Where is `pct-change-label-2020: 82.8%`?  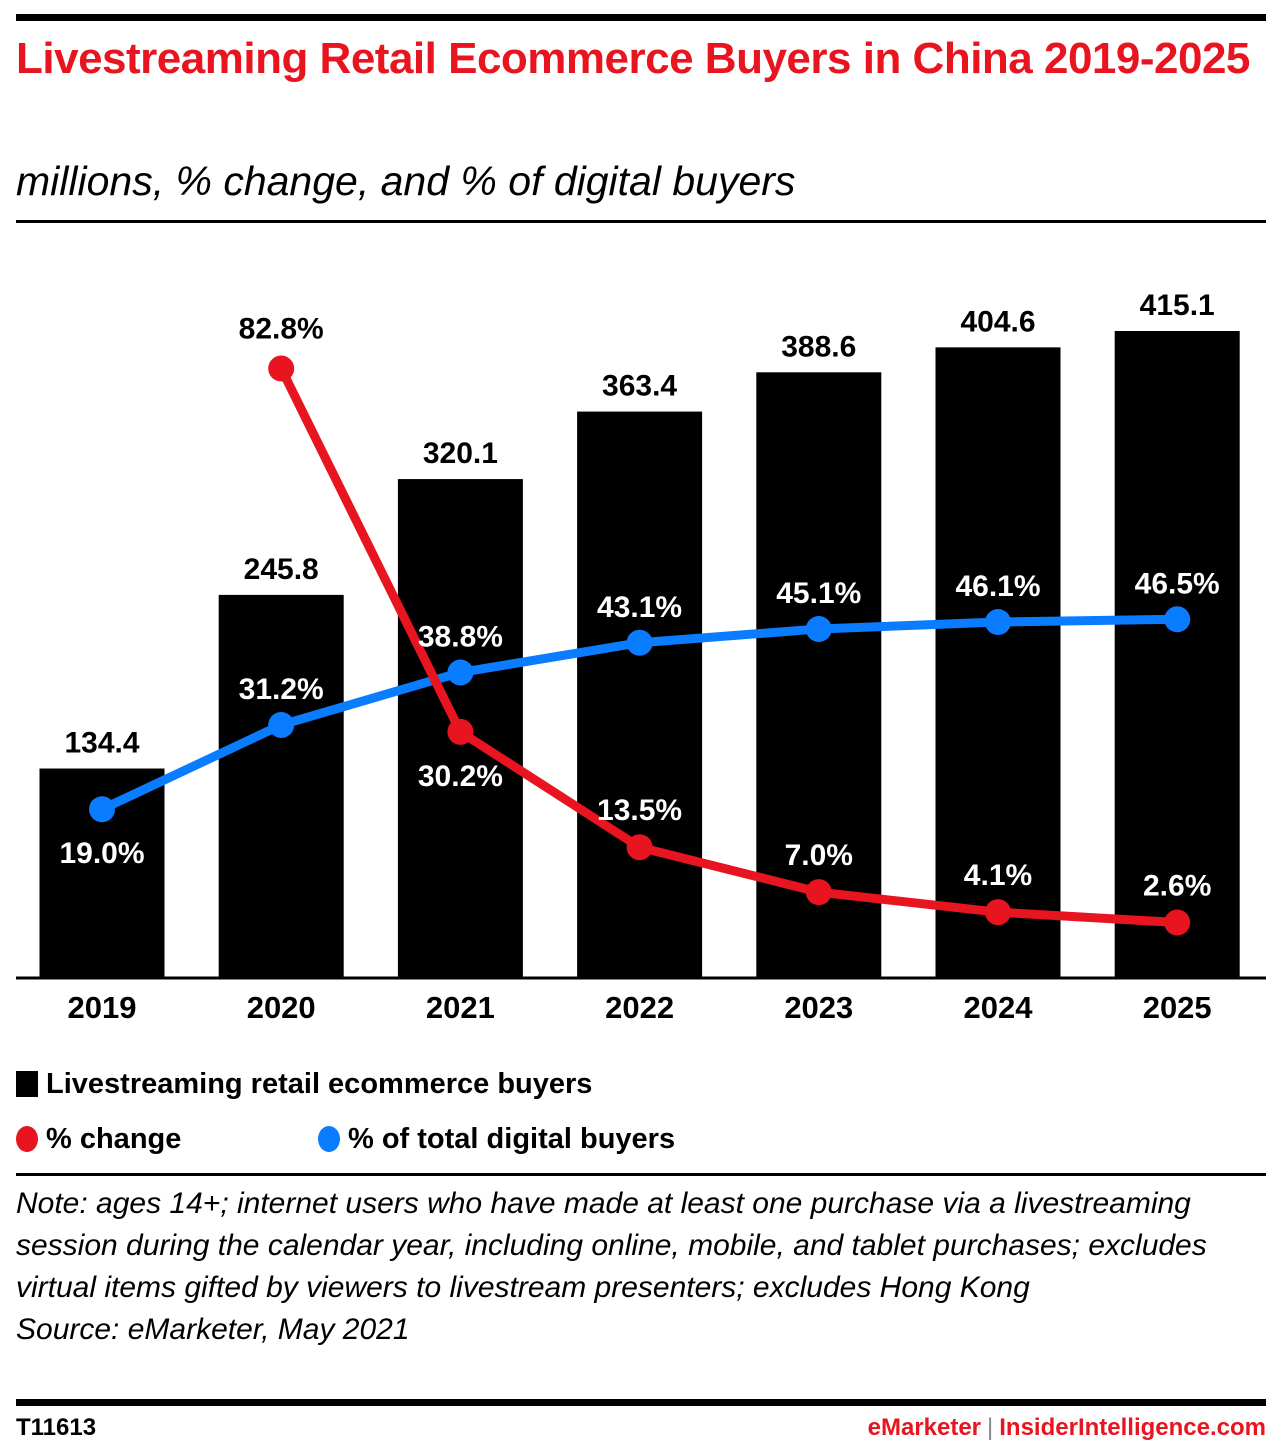
pct-change-label-2020: 82.8% is located at coordinates (281, 329).